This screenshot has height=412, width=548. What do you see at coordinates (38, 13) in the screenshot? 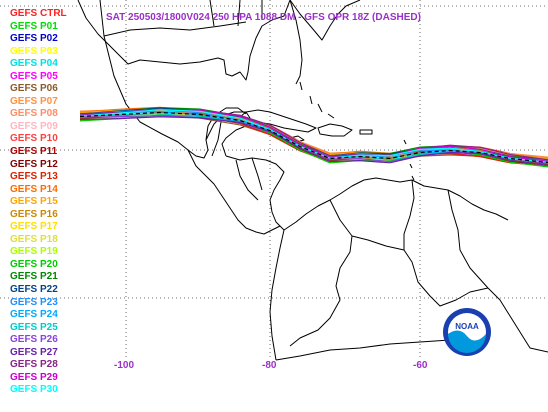
I see `legend-item: GEFS CTRL` at bounding box center [38, 13].